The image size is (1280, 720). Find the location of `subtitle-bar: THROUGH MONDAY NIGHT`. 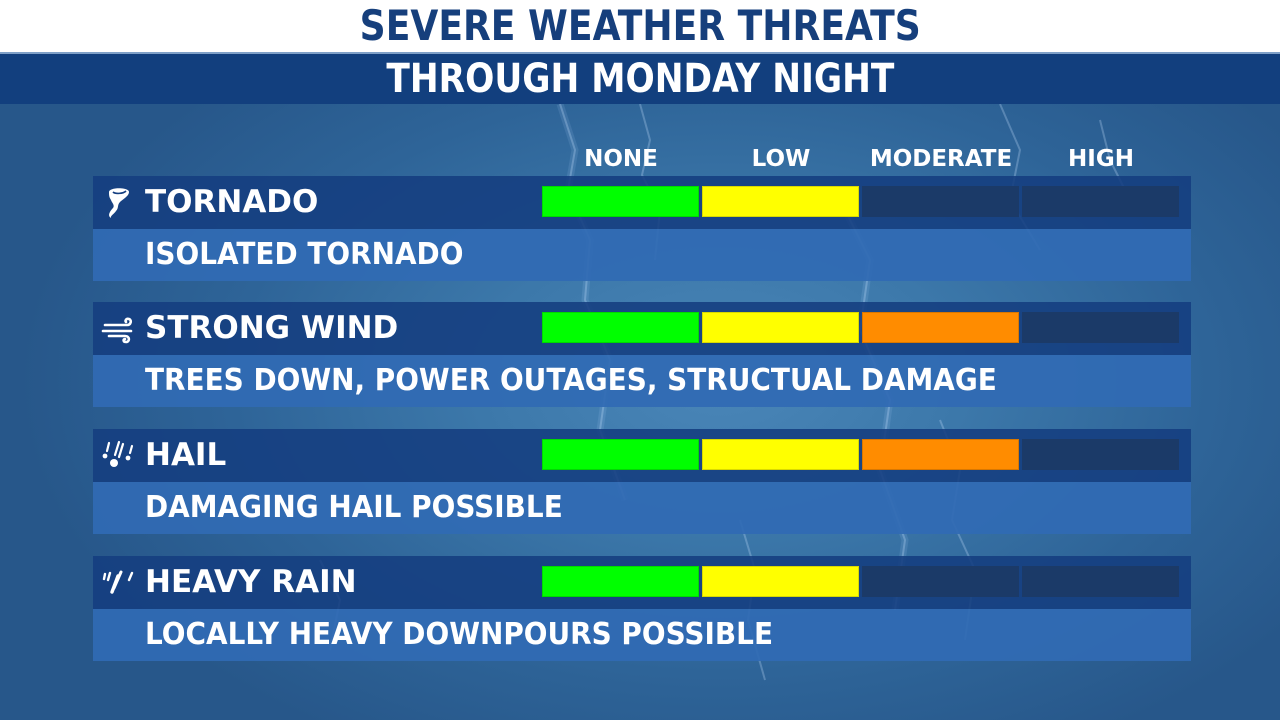

subtitle-bar: THROUGH MONDAY NIGHT is located at coordinates (640, 78).